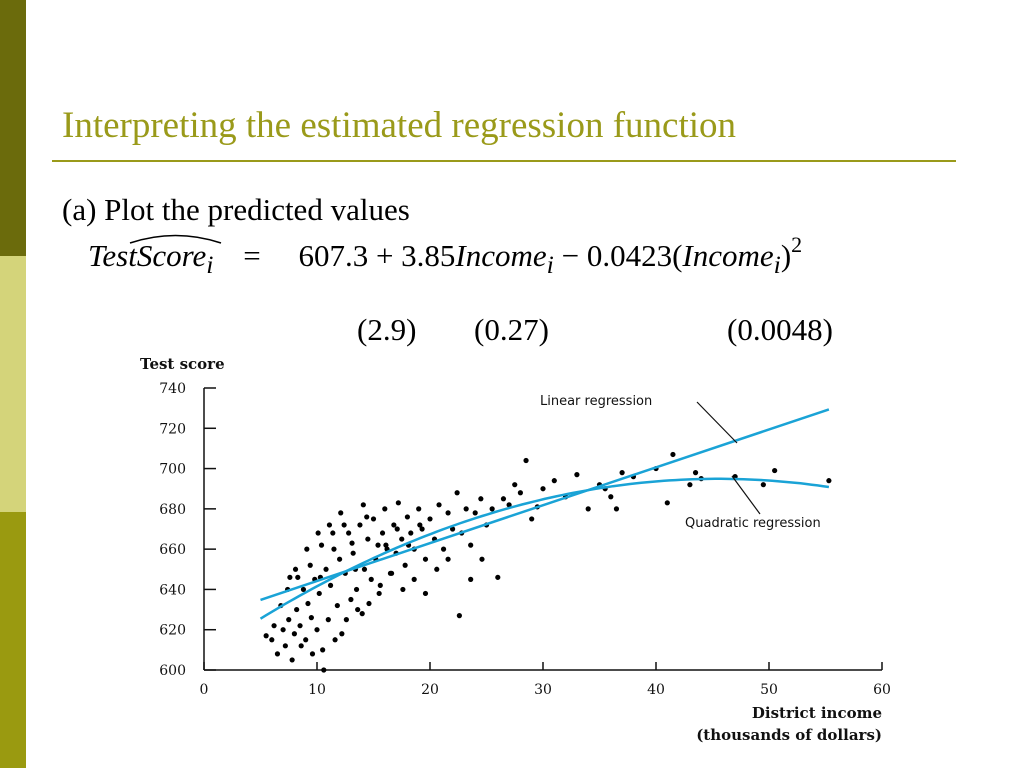  I want to click on equation-open-paren: (, so click(677, 255).